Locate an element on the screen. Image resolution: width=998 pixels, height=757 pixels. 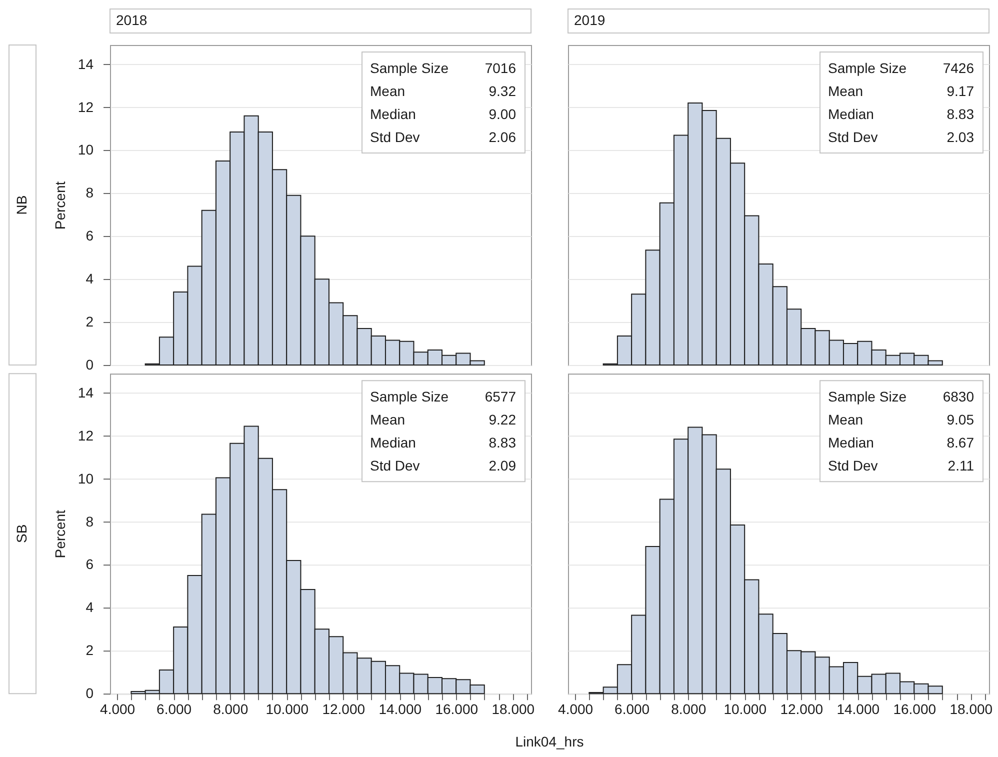
chart-title: 2019 is located at coordinates (590, 20).